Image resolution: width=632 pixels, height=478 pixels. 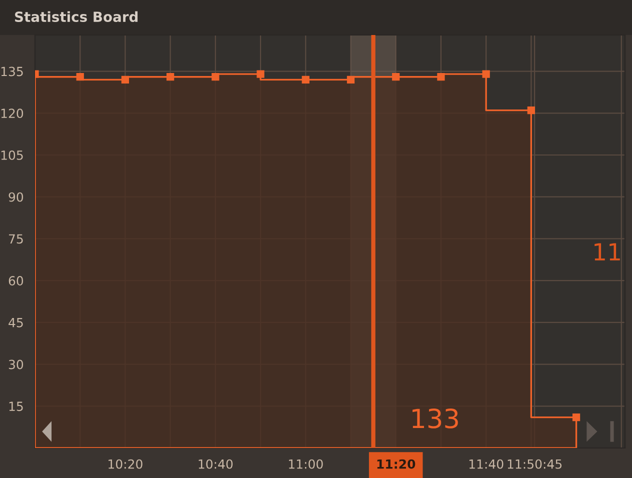 What do you see at coordinates (486, 464) in the screenshot?
I see `x-tick-label: 11:40` at bounding box center [486, 464].